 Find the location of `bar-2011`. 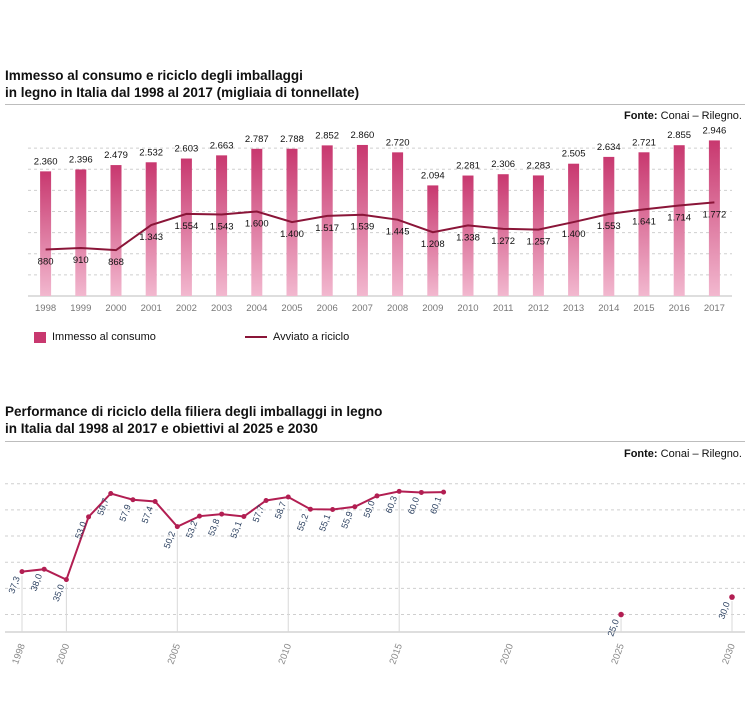

bar-2011 is located at coordinates (503, 235).